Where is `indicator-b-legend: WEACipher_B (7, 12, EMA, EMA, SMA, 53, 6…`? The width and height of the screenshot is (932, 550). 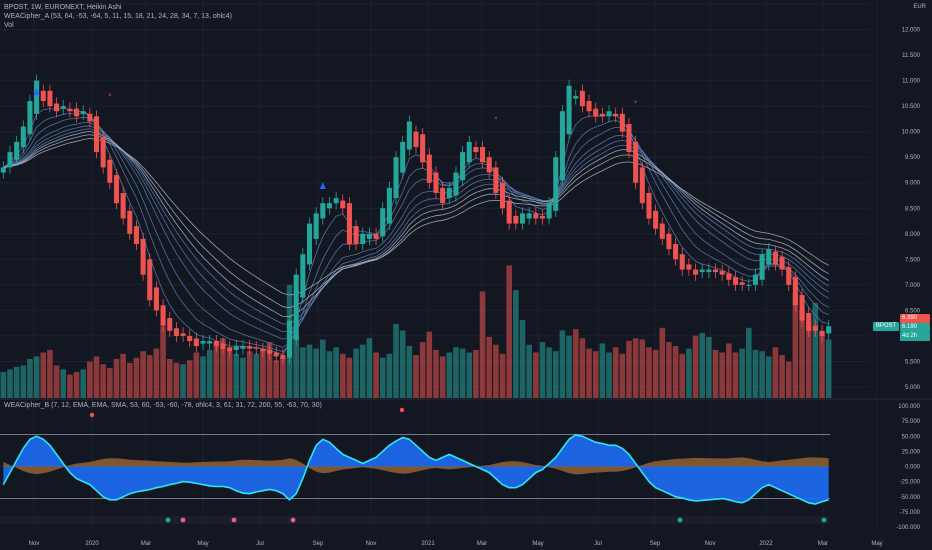
indicator-b-legend: WEACipher_B (7, 12, EMA, EMA, SMA, 53, 6… is located at coordinates (163, 405).